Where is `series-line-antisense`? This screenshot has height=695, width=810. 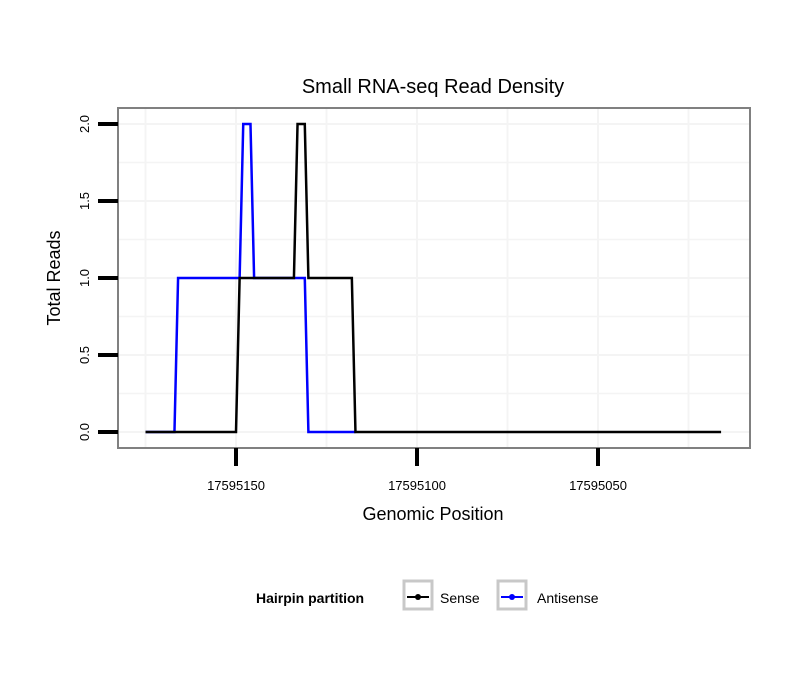 series-line-antisense is located at coordinates (250, 278).